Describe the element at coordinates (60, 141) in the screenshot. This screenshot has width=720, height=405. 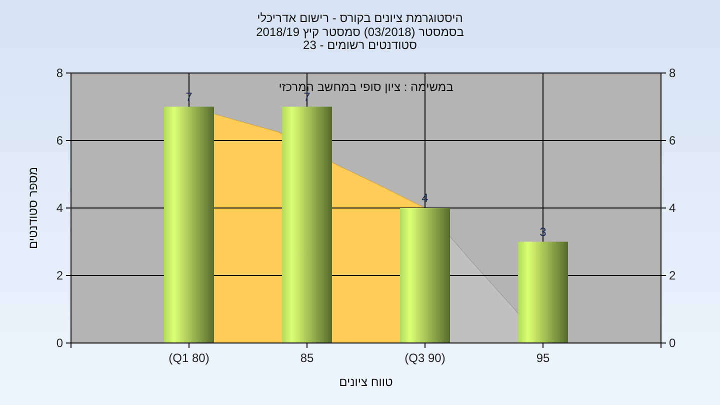
I see `y-tick-label: 6` at that location.